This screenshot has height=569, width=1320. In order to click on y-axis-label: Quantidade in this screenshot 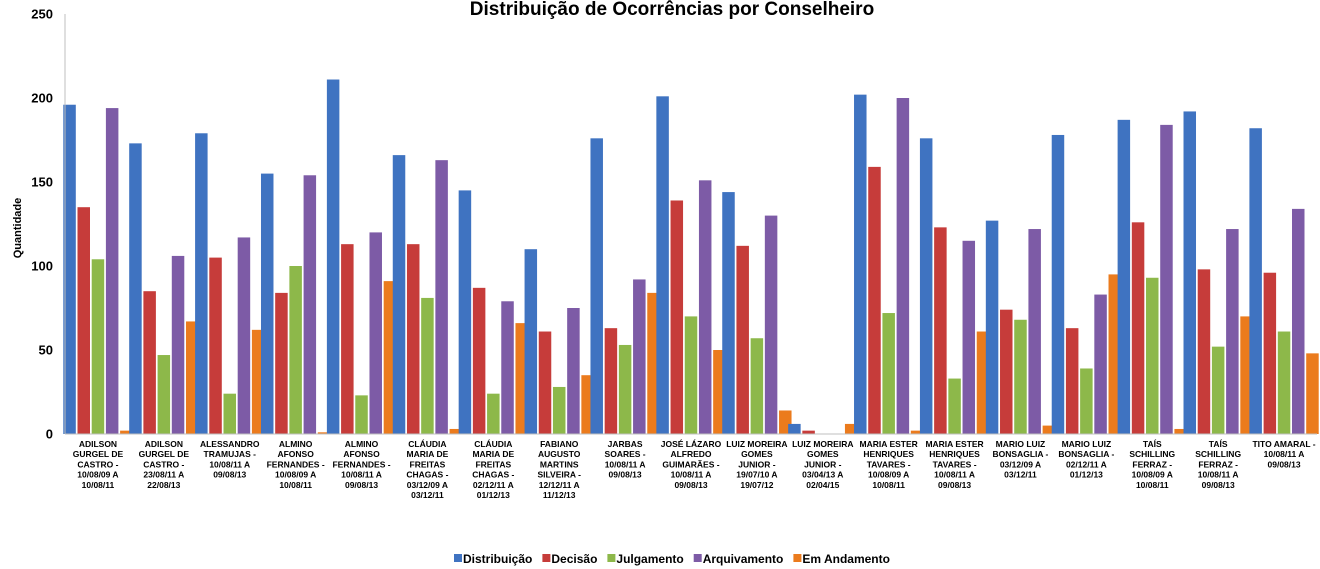, I will do `click(18, 228)`.